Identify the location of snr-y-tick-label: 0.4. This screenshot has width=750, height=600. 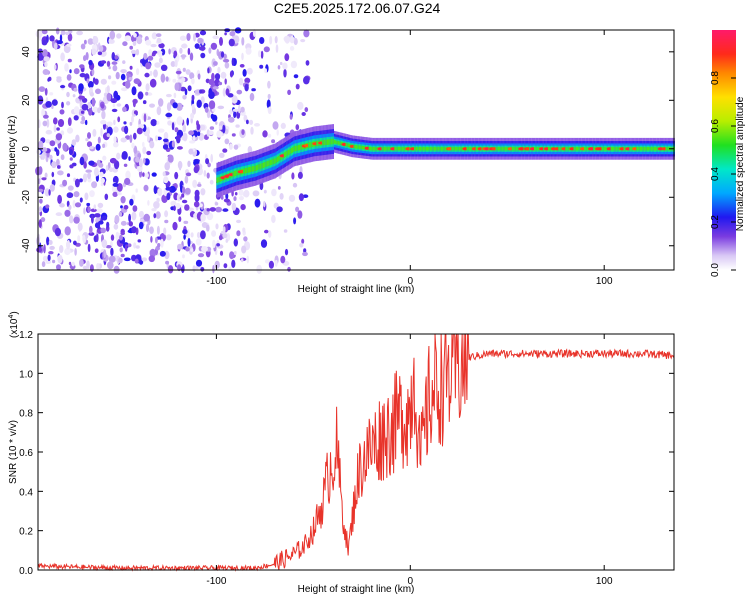
(26, 492).